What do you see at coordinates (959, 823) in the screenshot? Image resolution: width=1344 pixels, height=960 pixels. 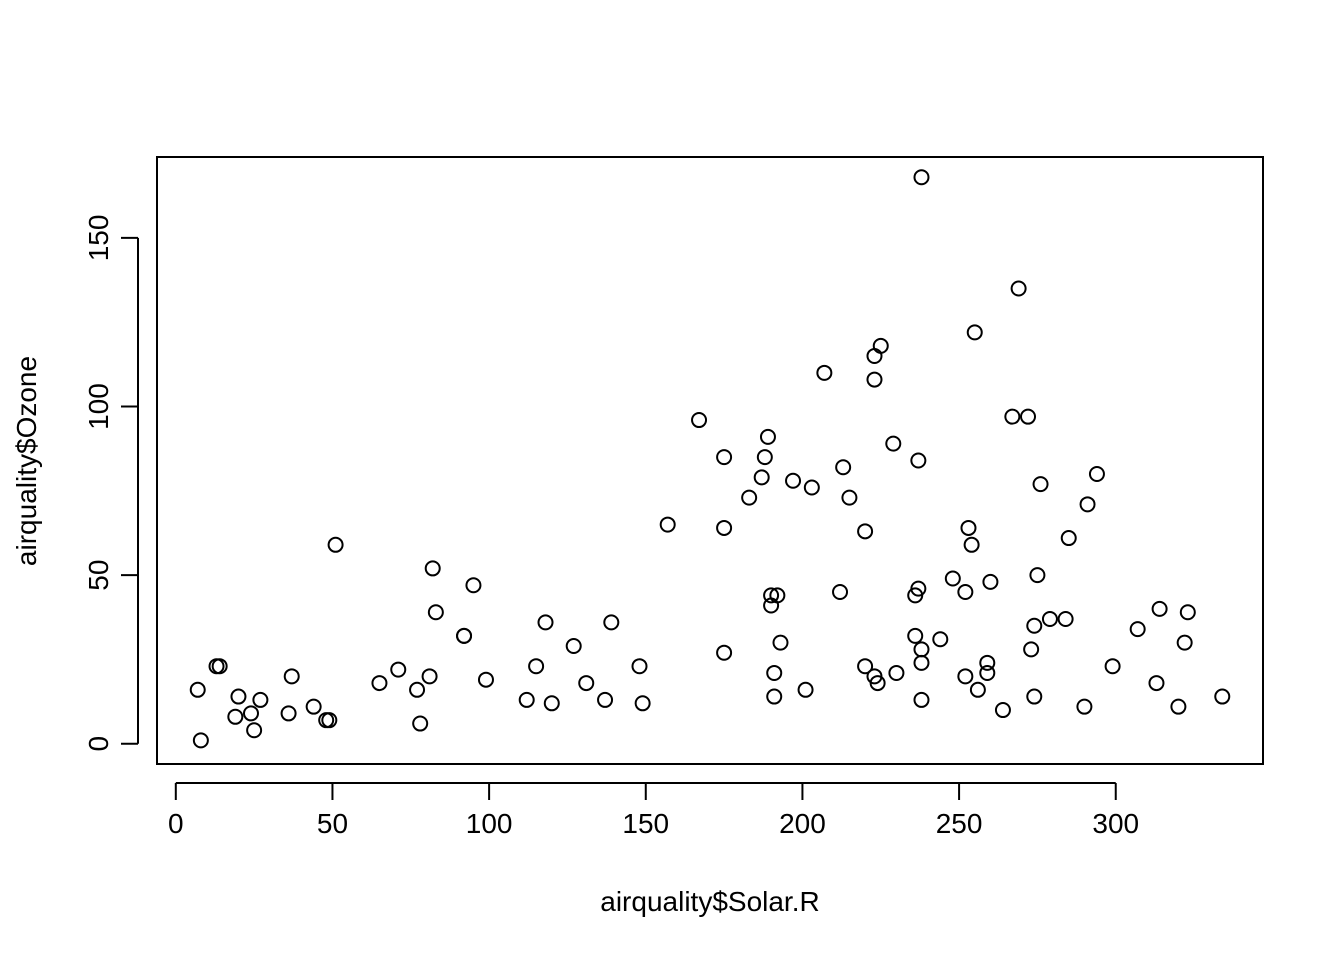 I see `x-tick-label: 250` at bounding box center [959, 823].